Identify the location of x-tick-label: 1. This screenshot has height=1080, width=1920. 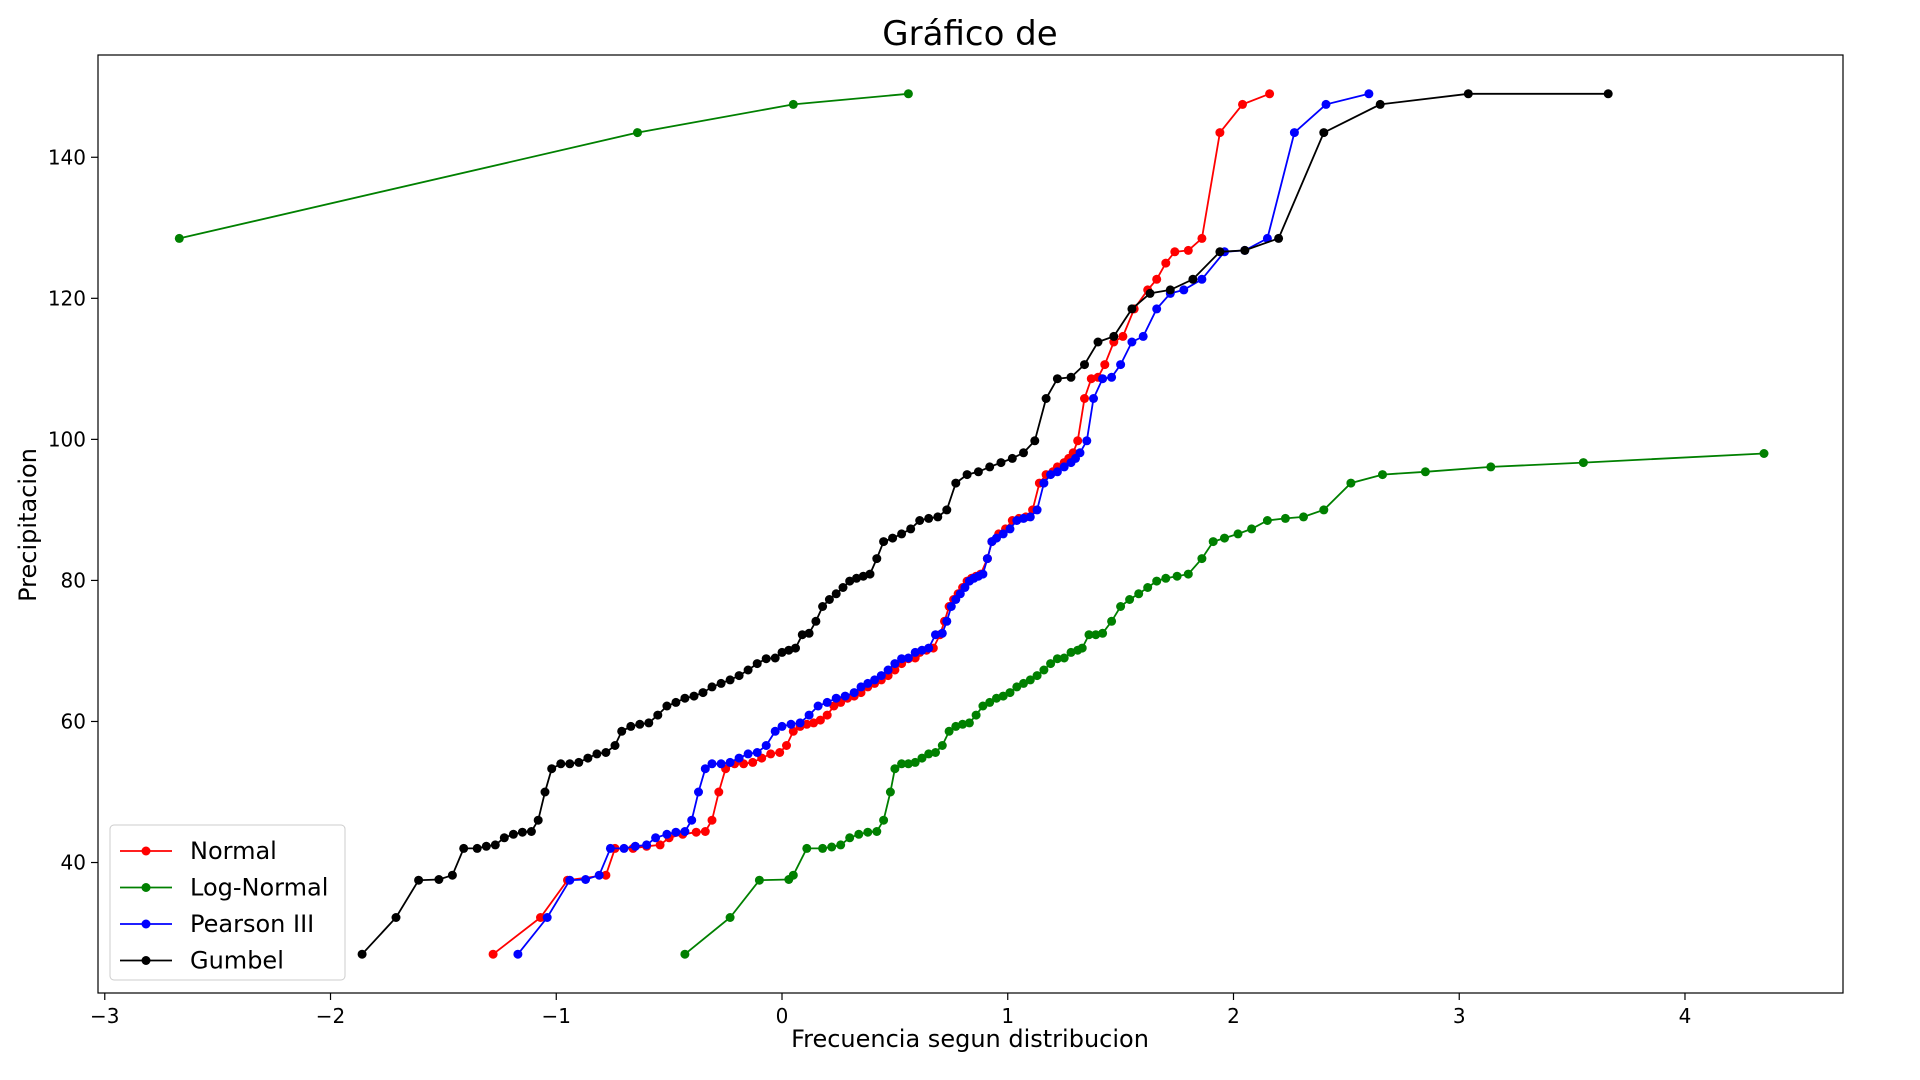
(1007, 1016).